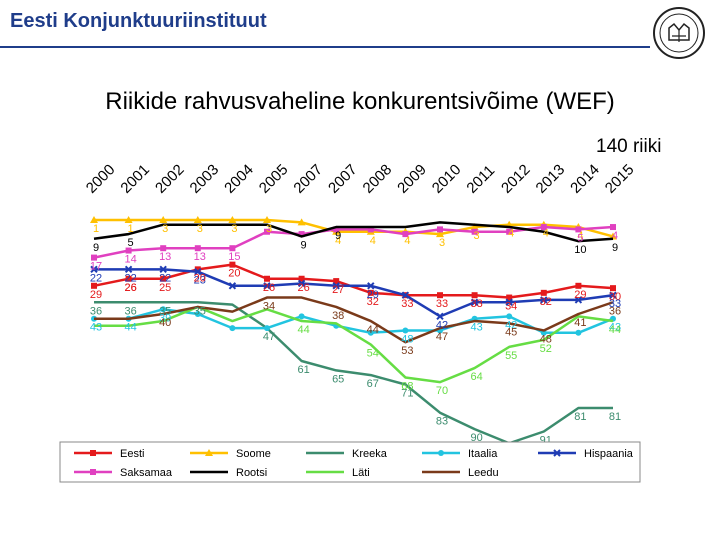 Image resolution: width=720 pixels, height=540 pixels. What do you see at coordinates (132, 454) in the screenshot?
I see `legend-label-0: Eesti` at bounding box center [132, 454].